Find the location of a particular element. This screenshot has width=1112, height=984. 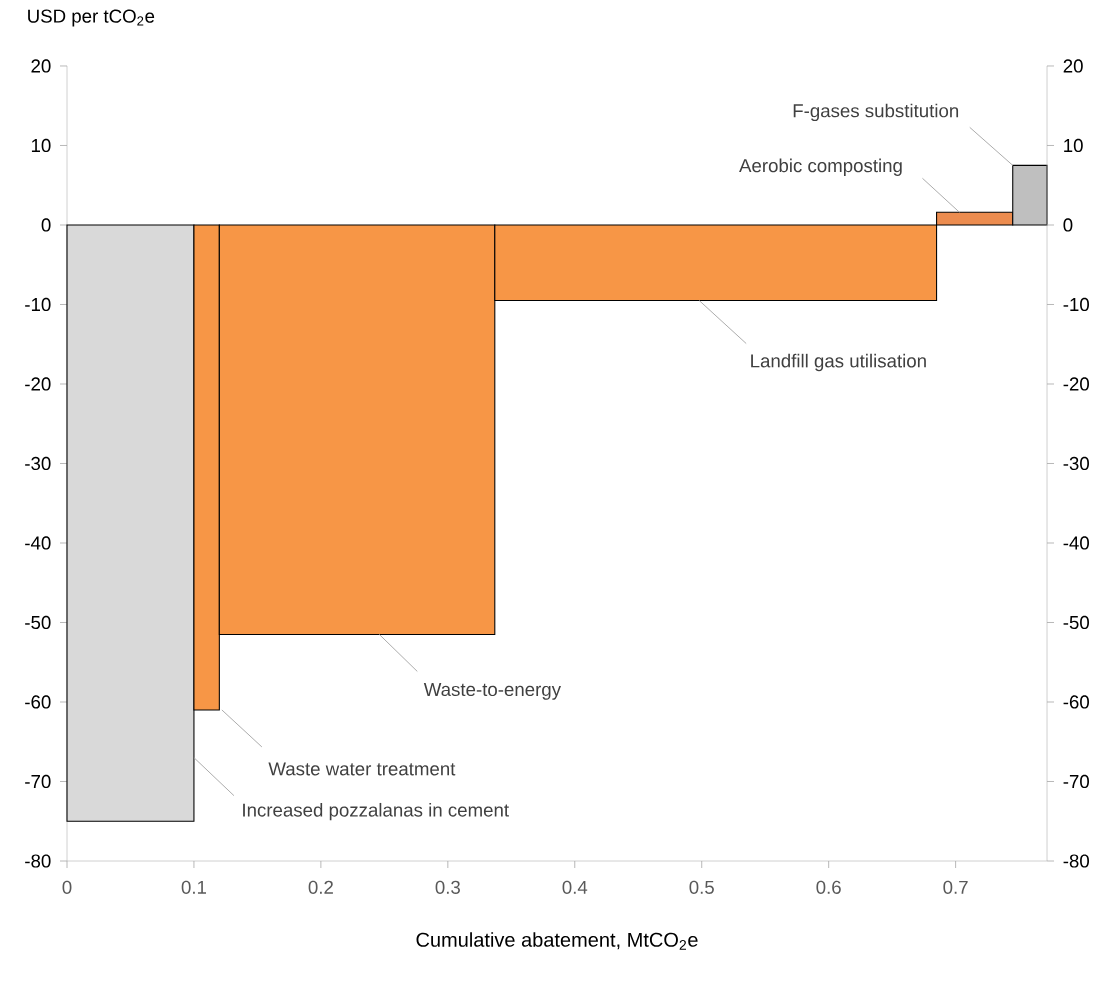

x-axis-title: Cumulative abatement, MtCO$_{2}$e is located at coordinates (557, 941).